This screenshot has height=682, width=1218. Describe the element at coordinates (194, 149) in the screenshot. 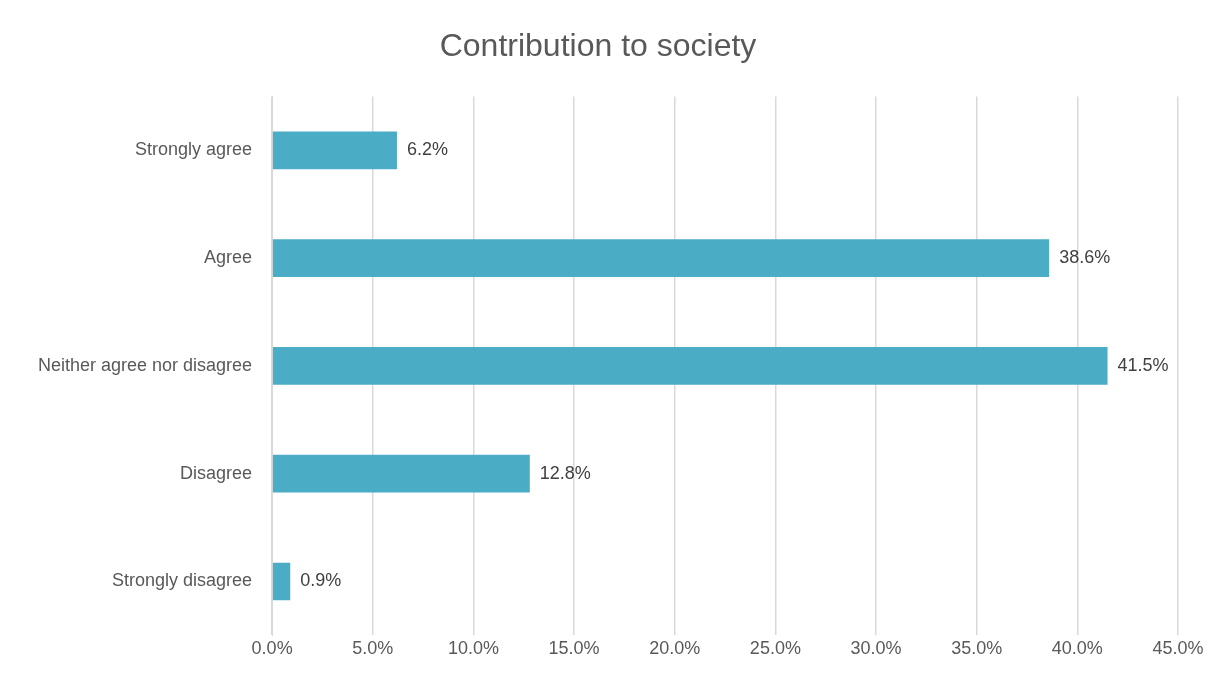

I see `y-tick-label: Strongly agree` at that location.